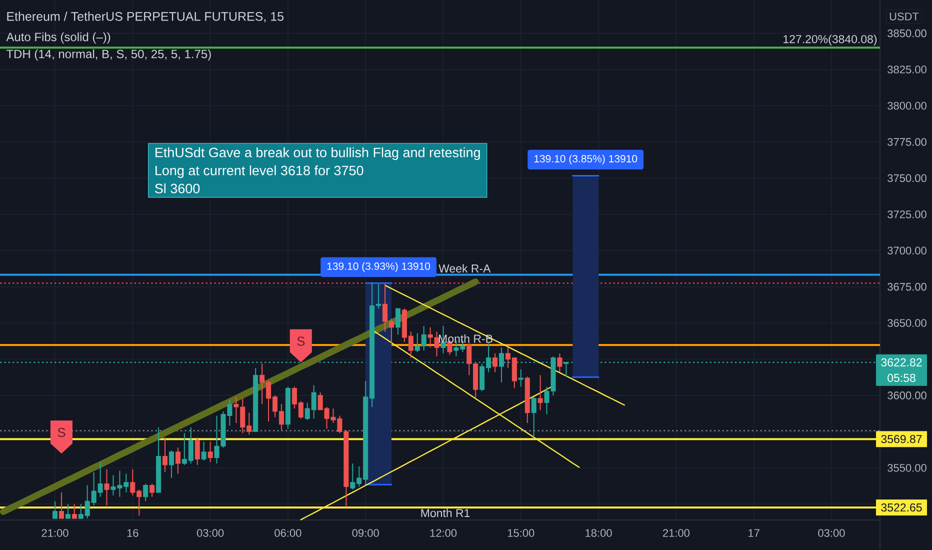  I want to click on x-tick-label: 16, so click(132, 533).